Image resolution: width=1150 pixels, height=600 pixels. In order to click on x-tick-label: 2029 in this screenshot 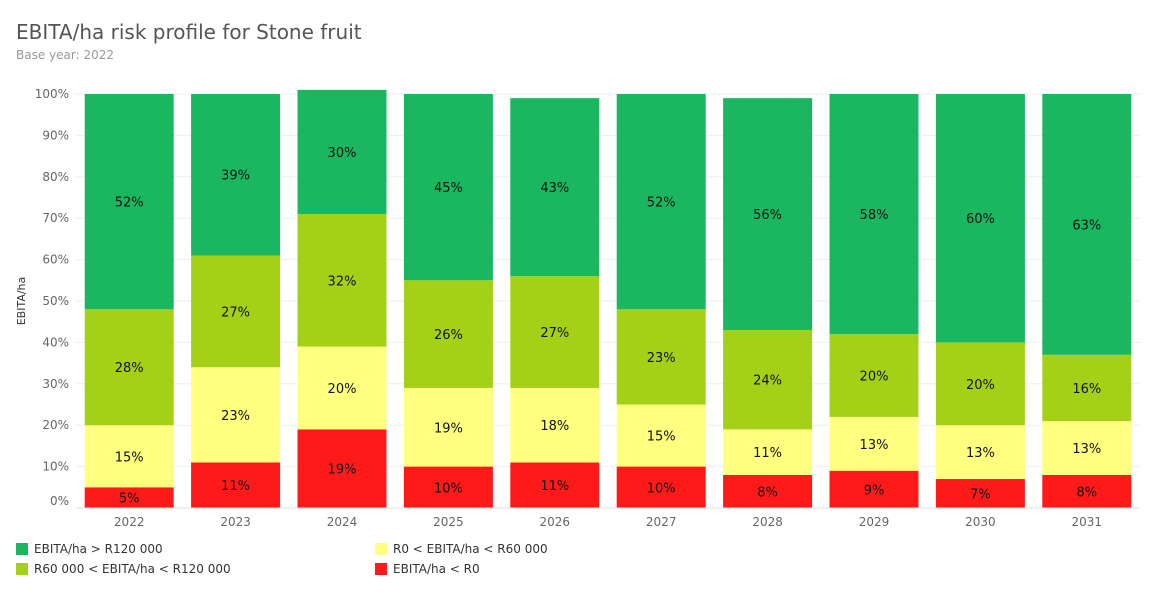, I will do `click(874, 522)`.